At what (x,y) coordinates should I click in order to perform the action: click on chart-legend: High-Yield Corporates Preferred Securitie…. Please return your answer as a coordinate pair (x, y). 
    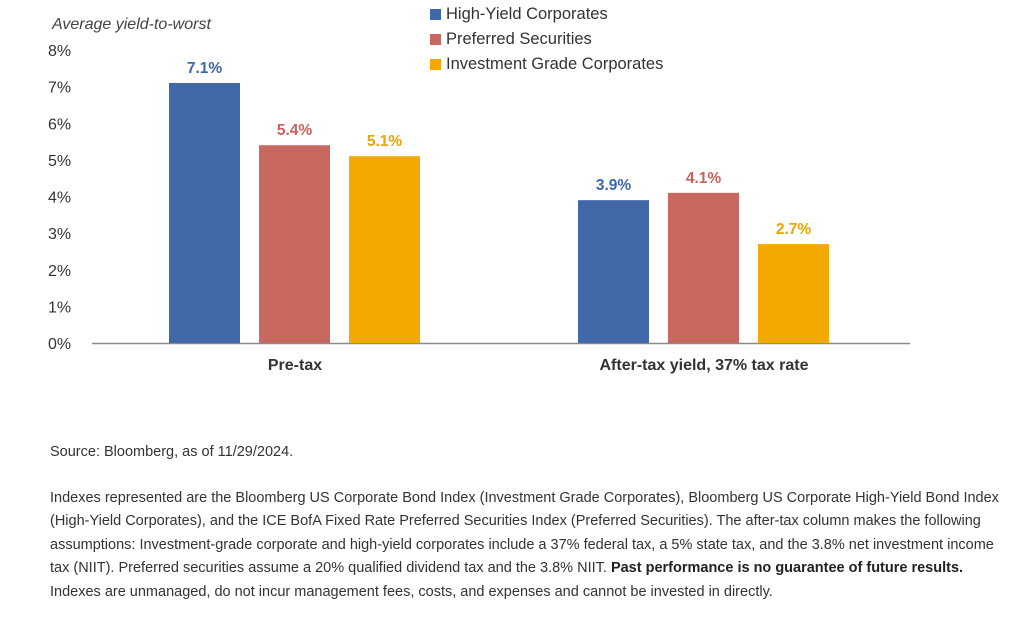
    Looking at the image, I should click on (546, 39).